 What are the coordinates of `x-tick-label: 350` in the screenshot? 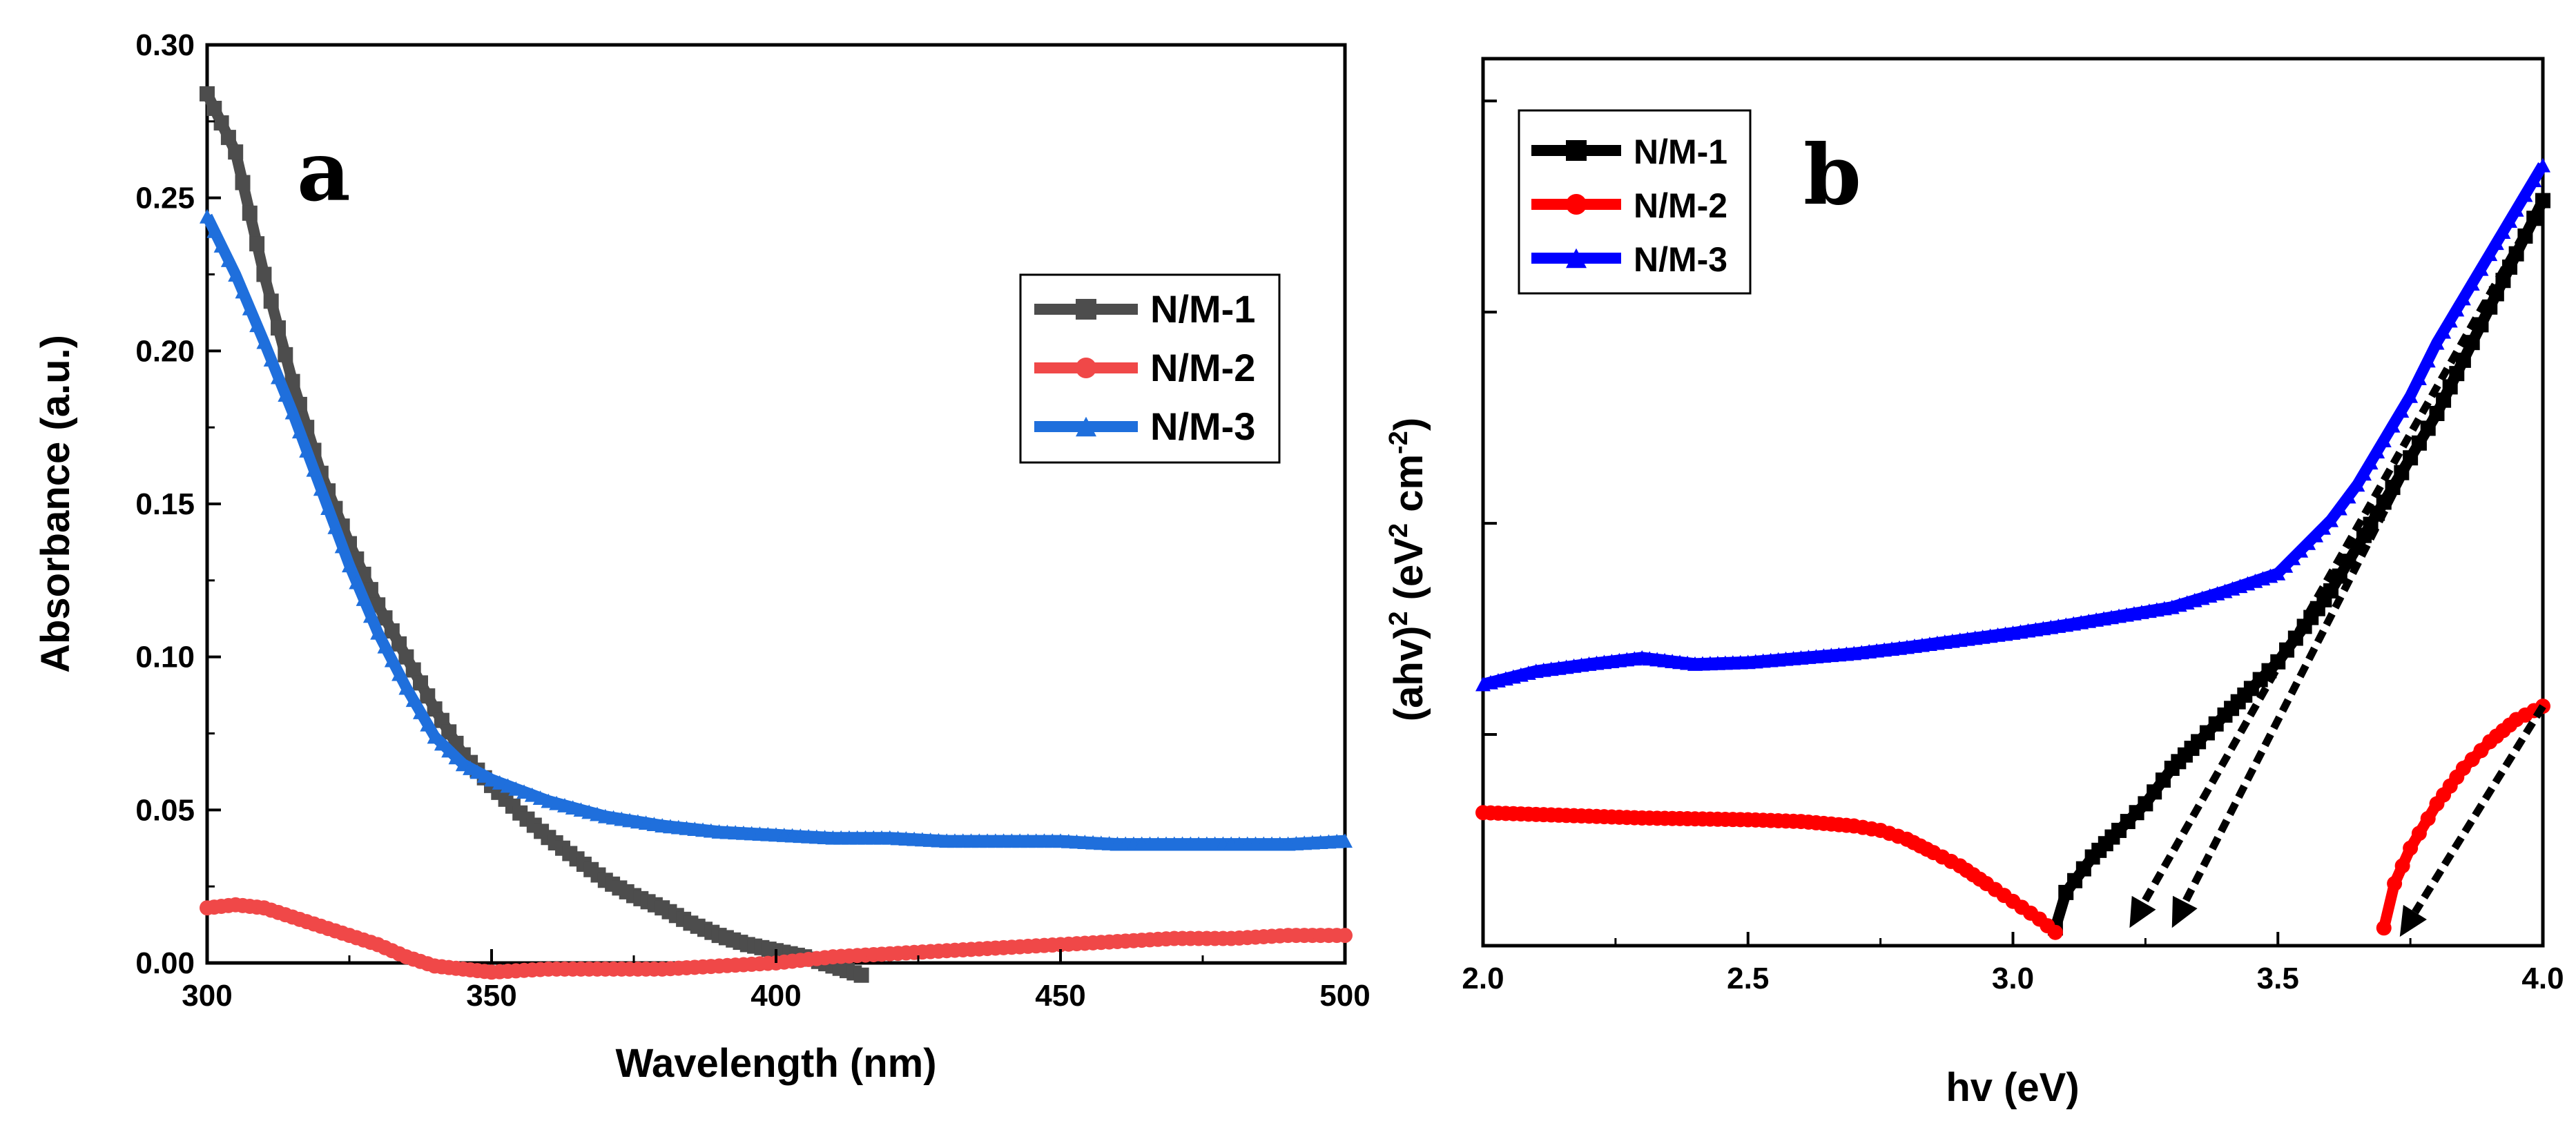 It's located at (491, 996).